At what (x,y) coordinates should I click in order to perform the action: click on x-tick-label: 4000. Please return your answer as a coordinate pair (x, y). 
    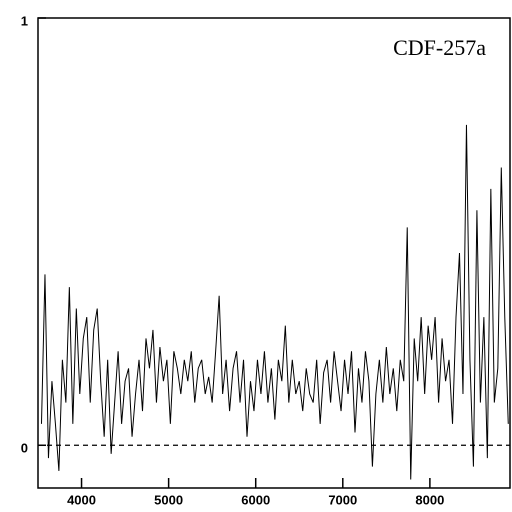
    Looking at the image, I should click on (81, 499).